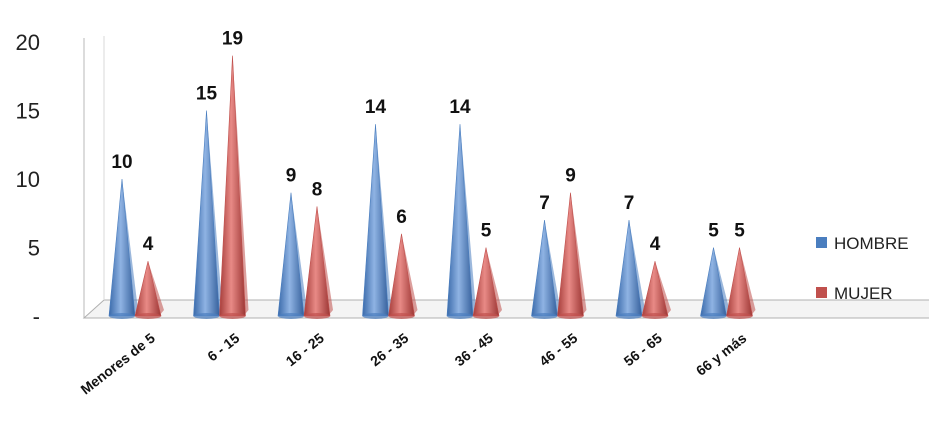 This screenshot has height=436, width=929. Describe the element at coordinates (28, 42) in the screenshot. I see `y-tick-label: 20` at that location.